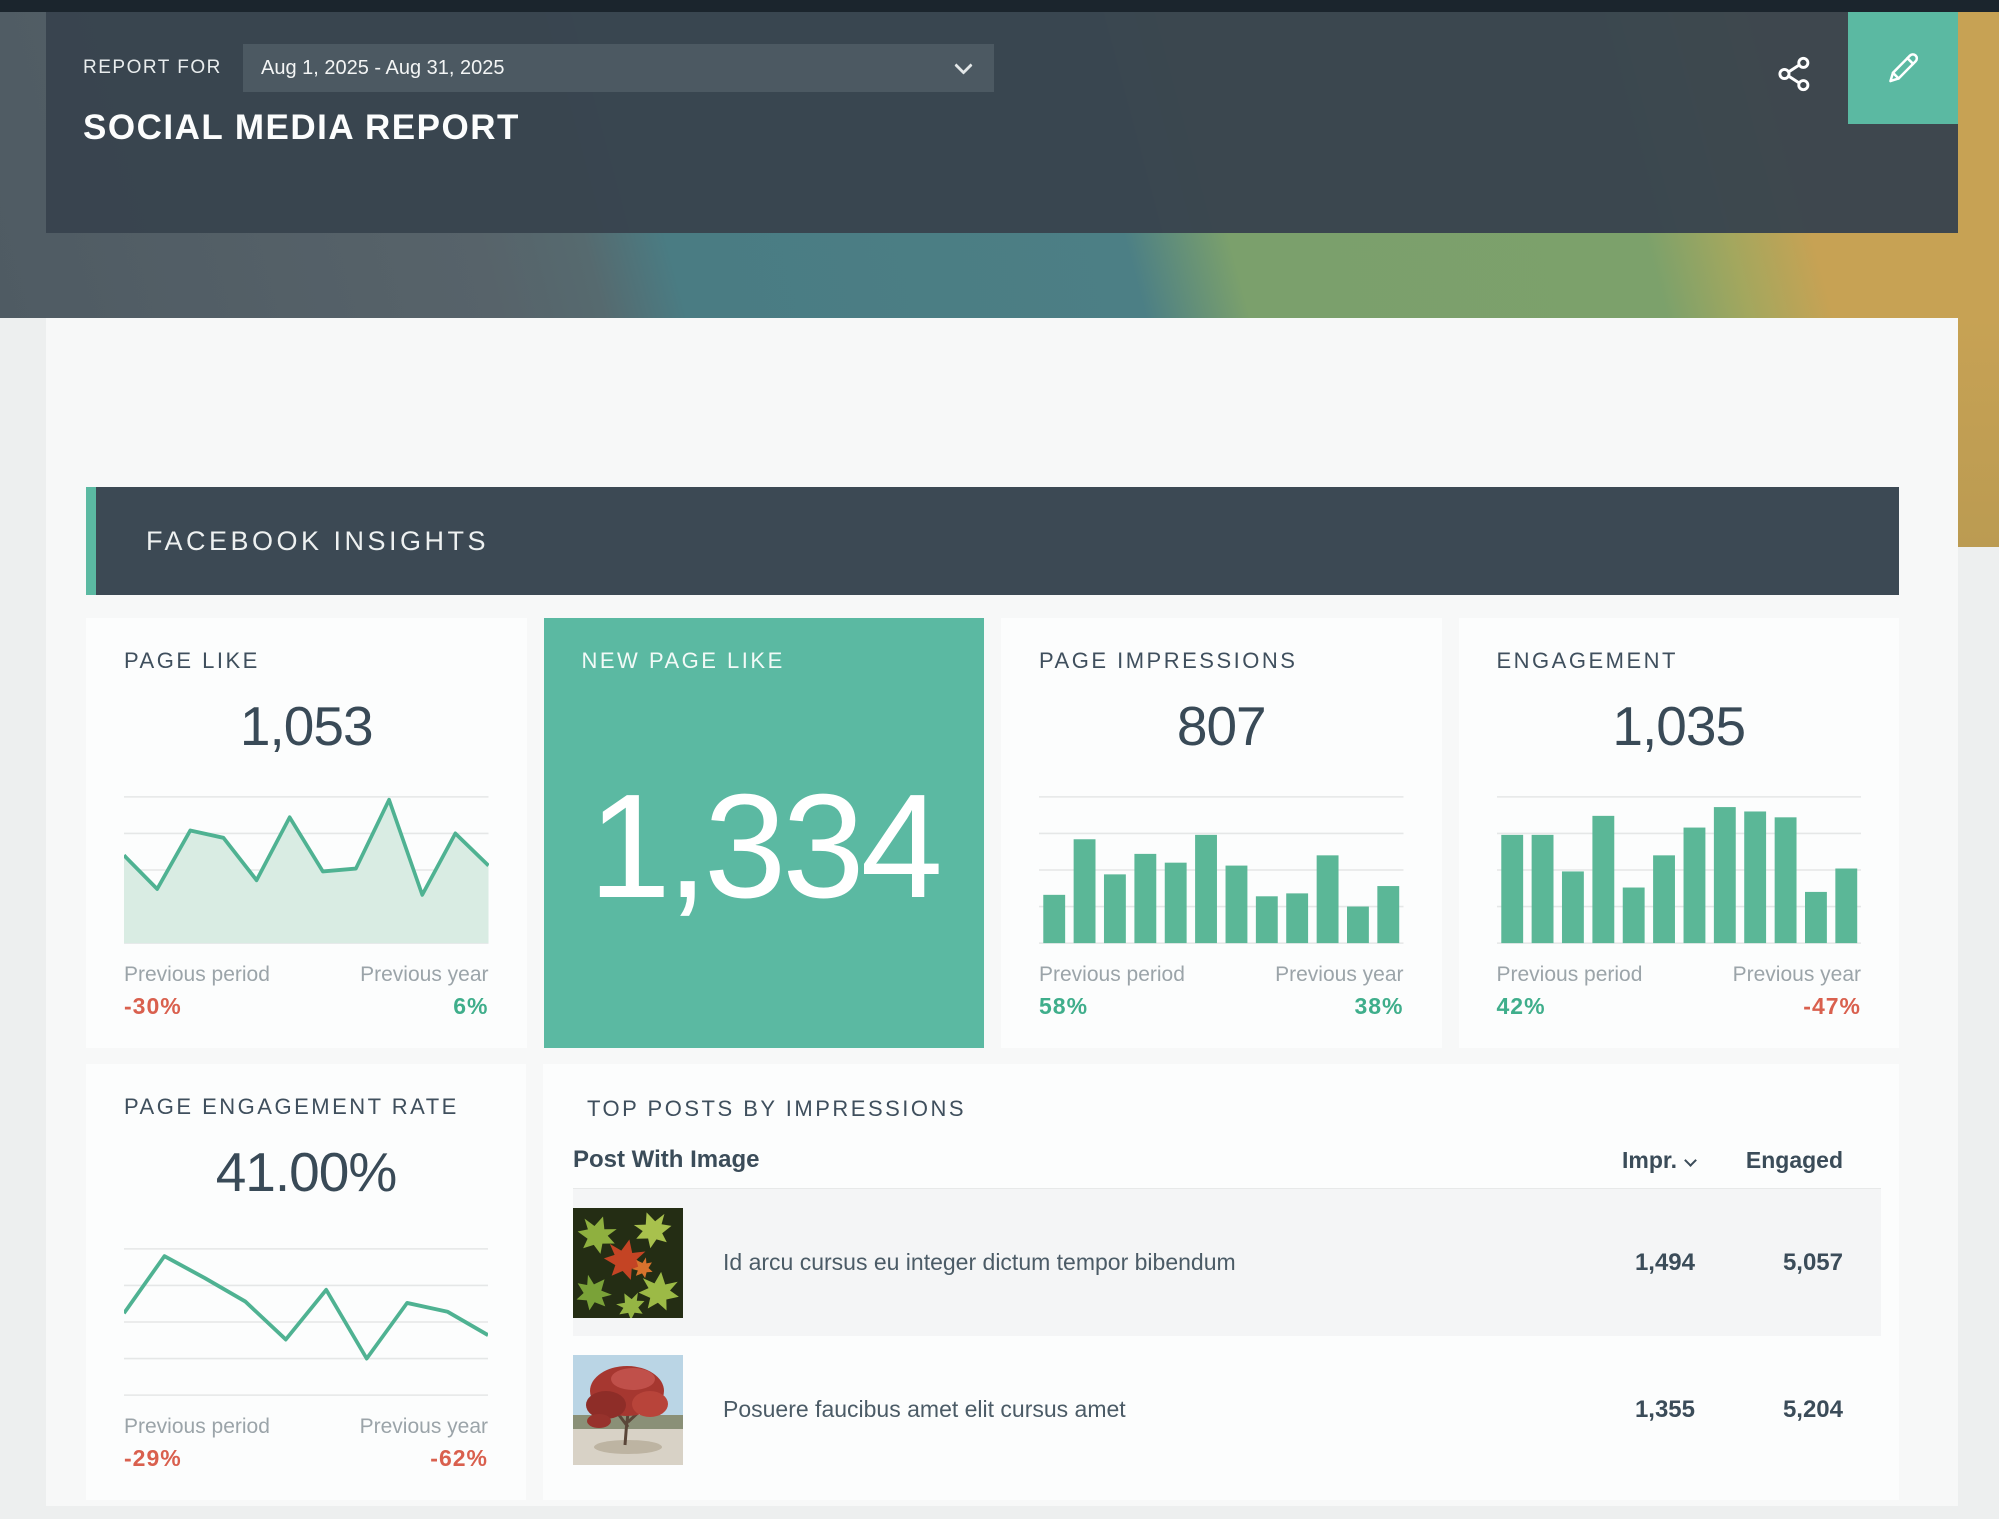 The height and width of the screenshot is (1519, 1999). I want to click on metric-value: 1,053, so click(306, 726).